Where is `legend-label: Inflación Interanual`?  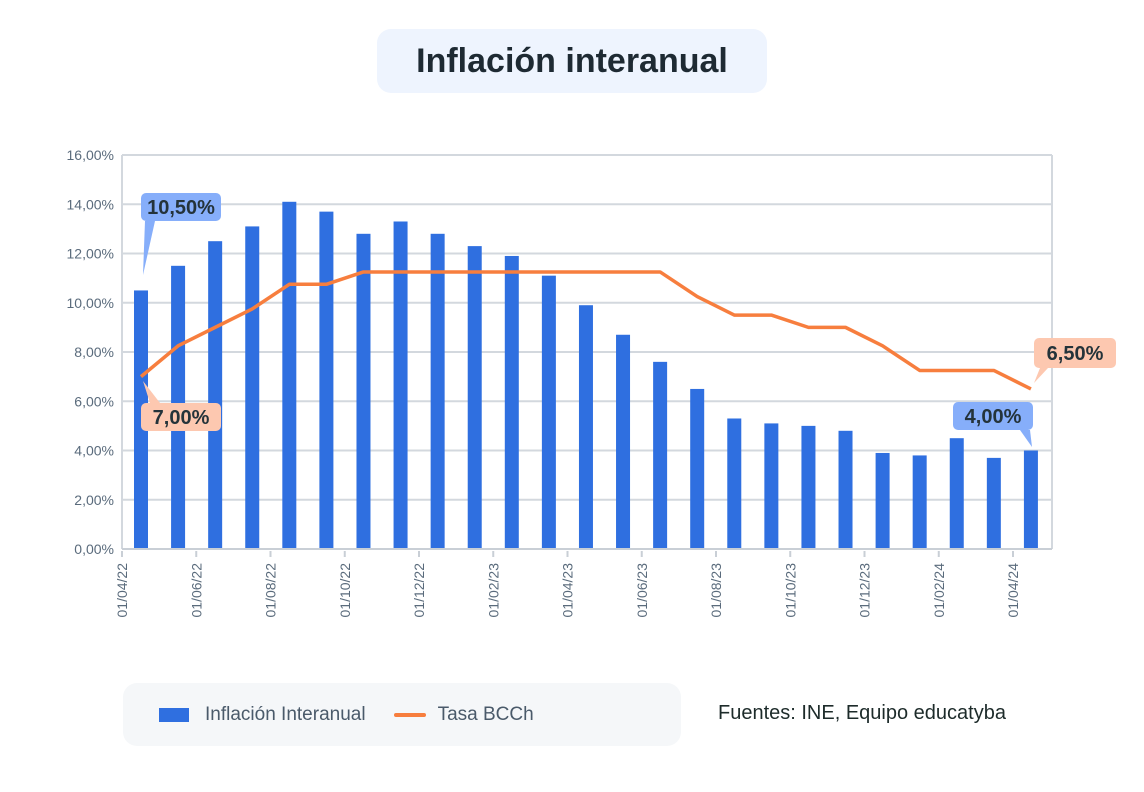
legend-label: Inflación Interanual is located at coordinates (285, 714).